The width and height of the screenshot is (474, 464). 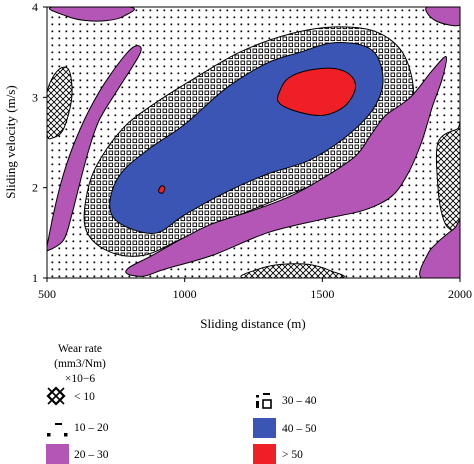 I want to click on legend-entry-gt50: > 50, so click(x=278, y=454).